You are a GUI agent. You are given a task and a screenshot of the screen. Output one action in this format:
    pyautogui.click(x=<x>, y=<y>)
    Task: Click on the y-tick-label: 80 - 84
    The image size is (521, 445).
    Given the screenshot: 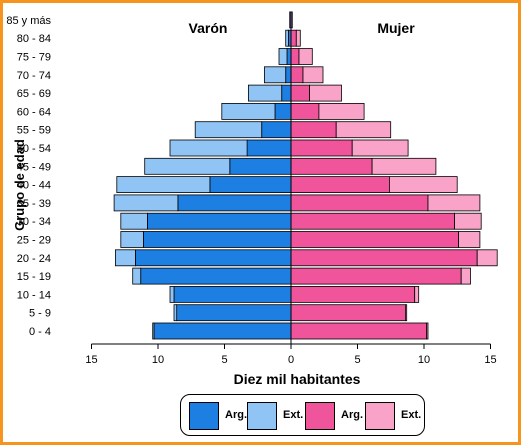 What is the action you would take?
    pyautogui.click(x=34, y=39)
    